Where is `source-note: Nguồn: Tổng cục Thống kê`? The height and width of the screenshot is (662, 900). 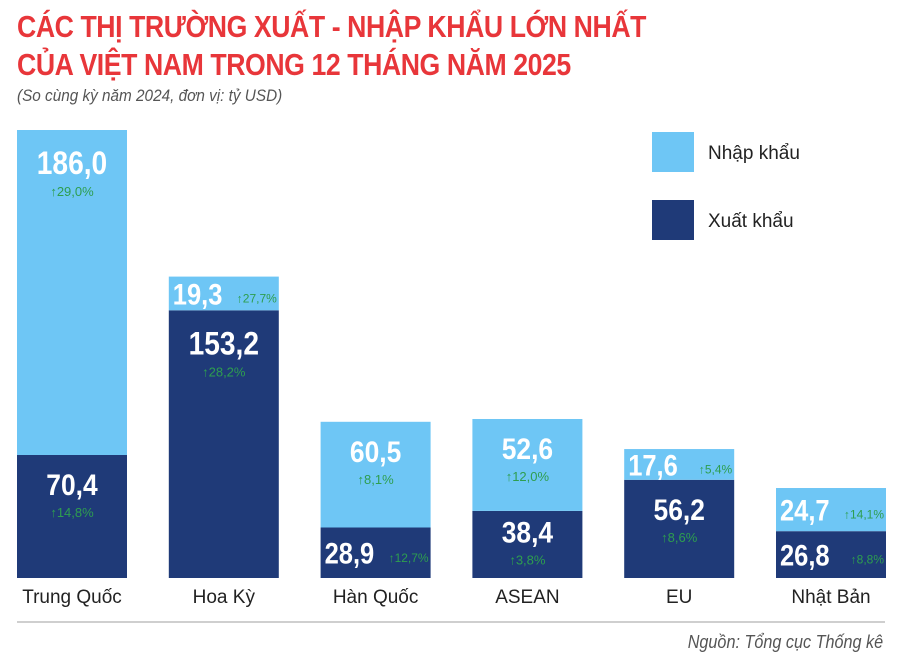
source-note: Nguồn: Tổng cục Thống kê is located at coordinates (785, 642).